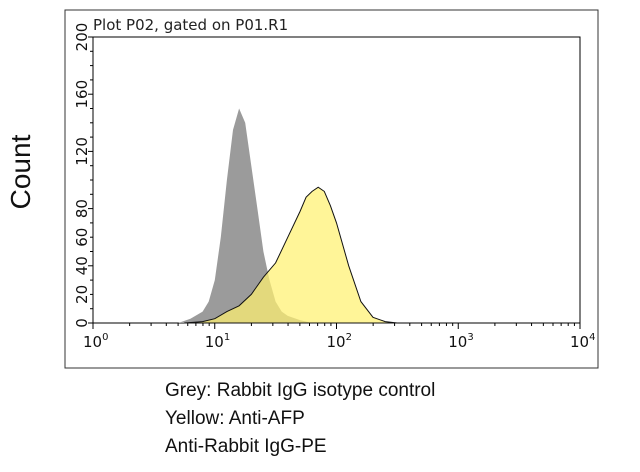  What do you see at coordinates (82, 265) in the screenshot?
I see `y-tick-label: 40` at bounding box center [82, 265].